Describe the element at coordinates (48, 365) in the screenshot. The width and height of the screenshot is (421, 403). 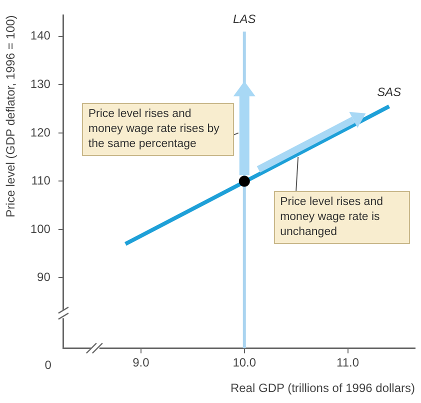
I see `text: 0` at that location.